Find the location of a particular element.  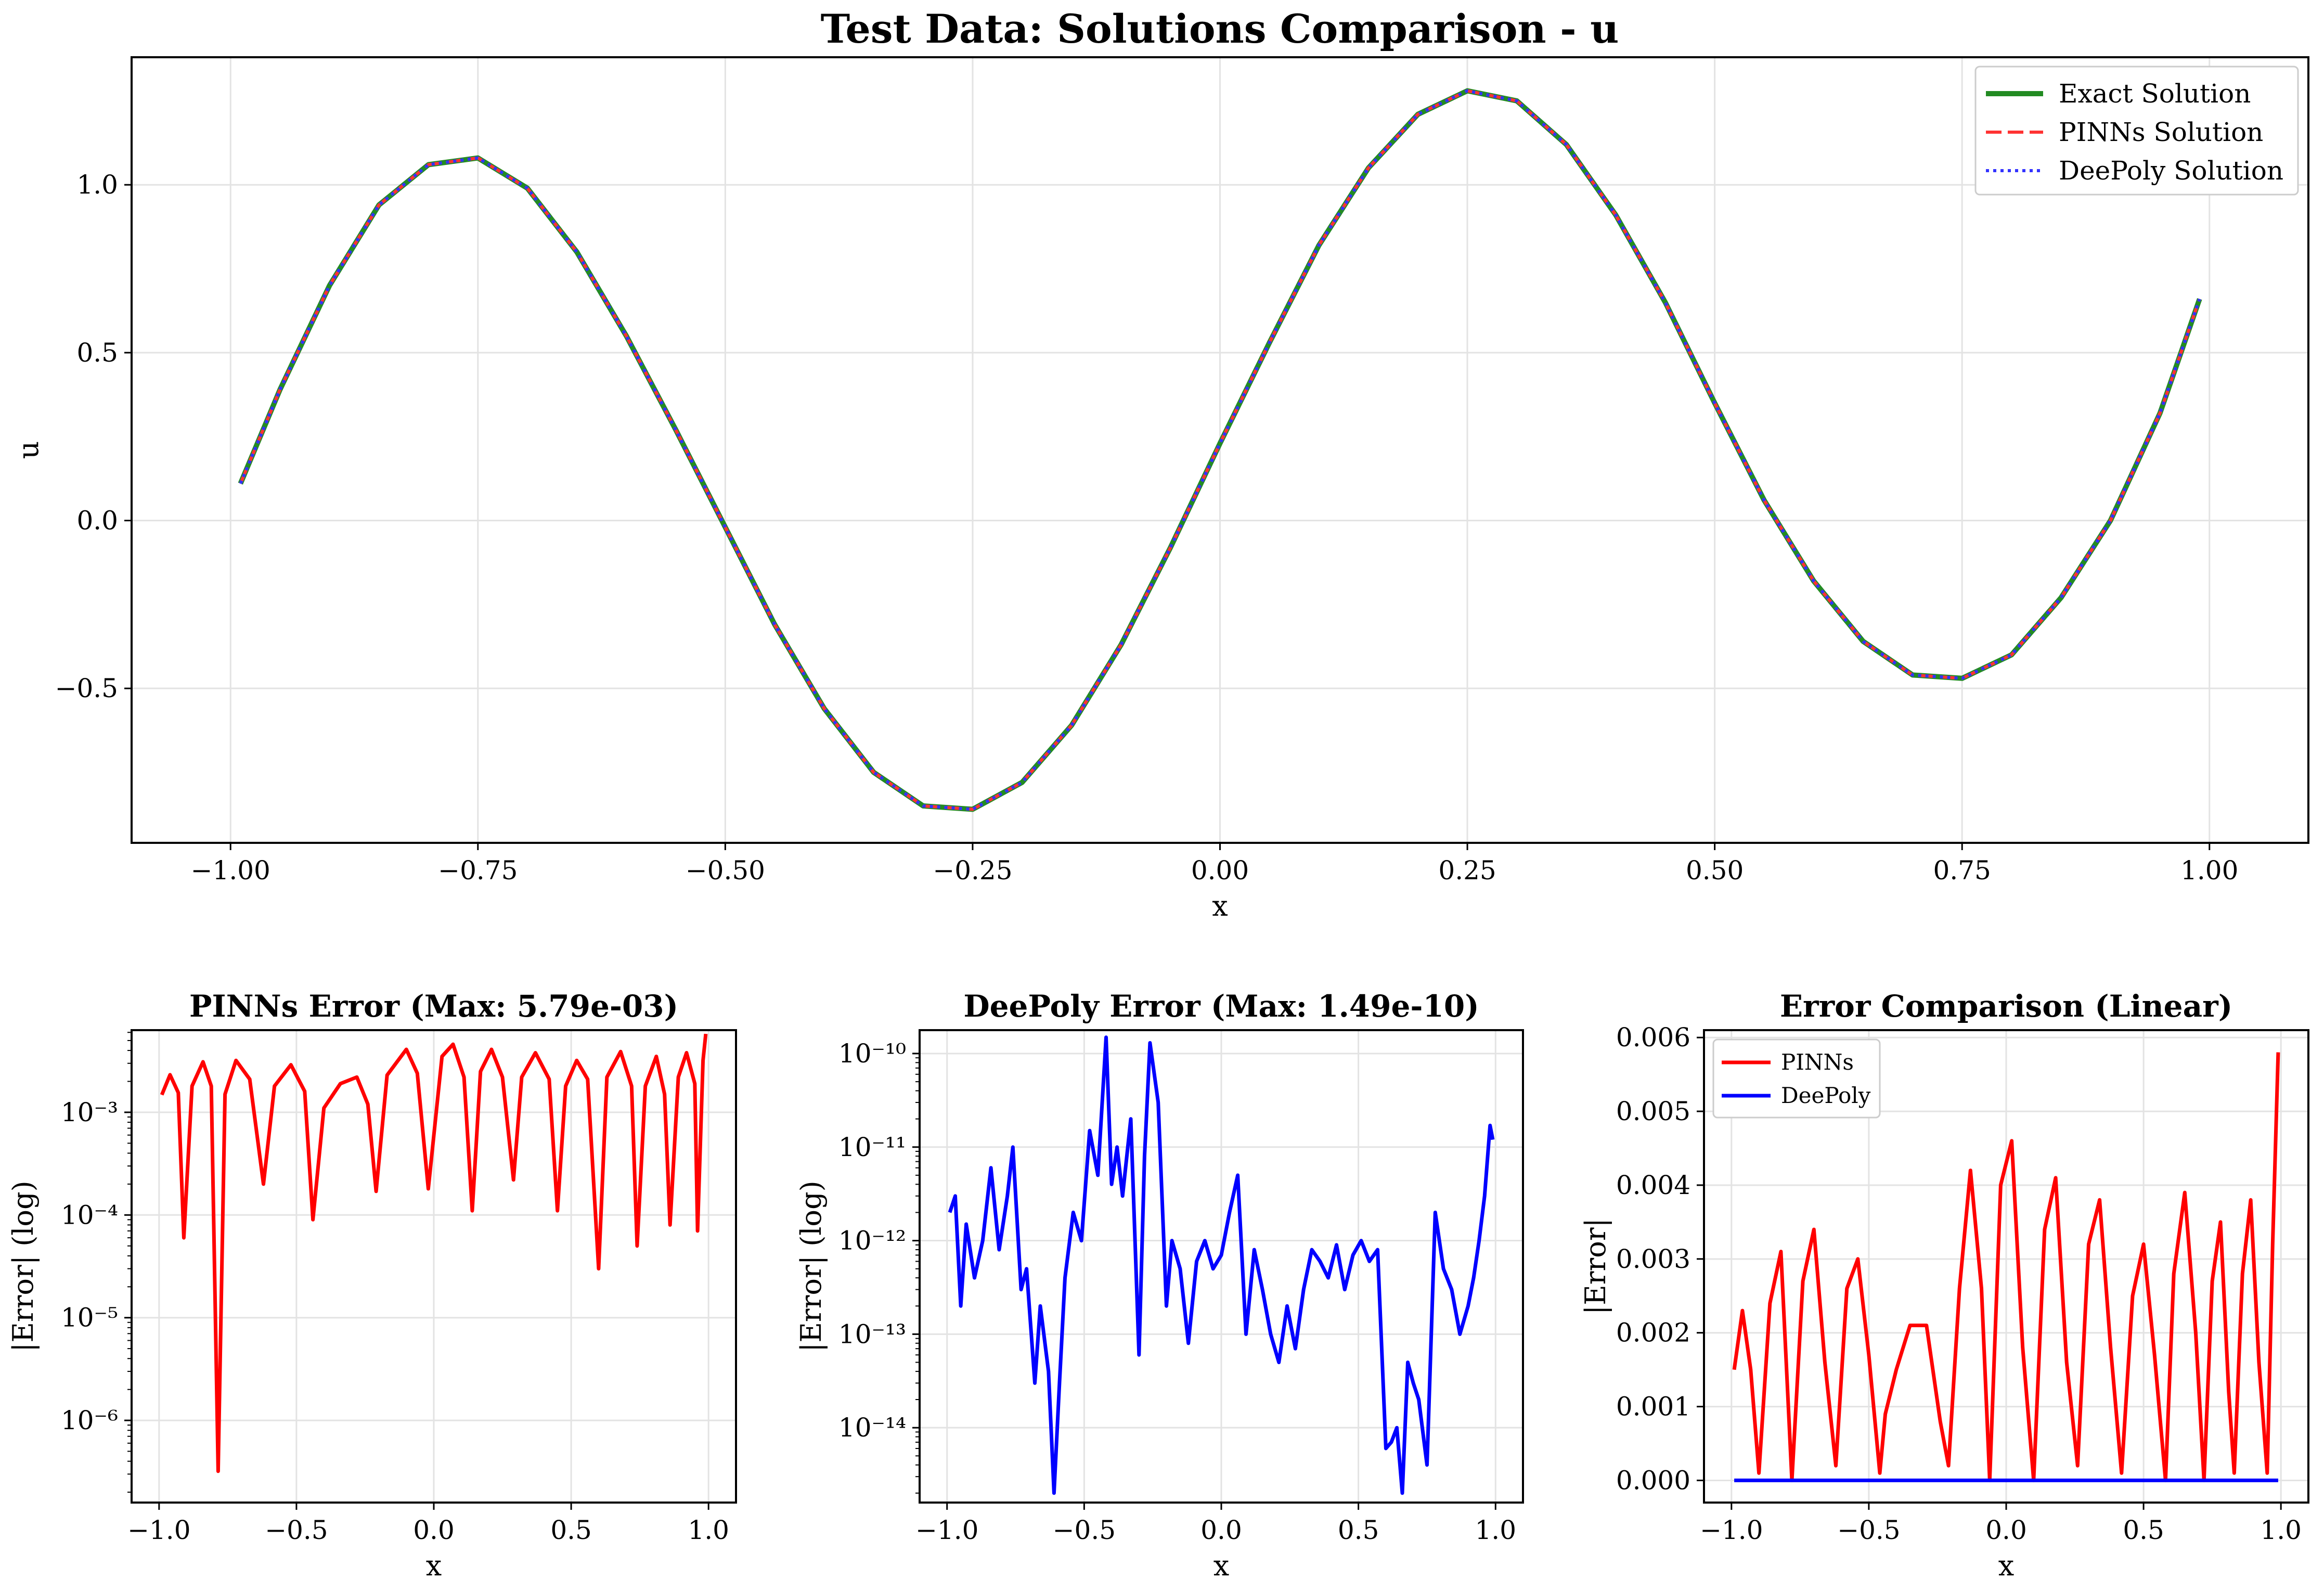

y-tick-label: 10⁻¹⁰ is located at coordinates (872, 1053).